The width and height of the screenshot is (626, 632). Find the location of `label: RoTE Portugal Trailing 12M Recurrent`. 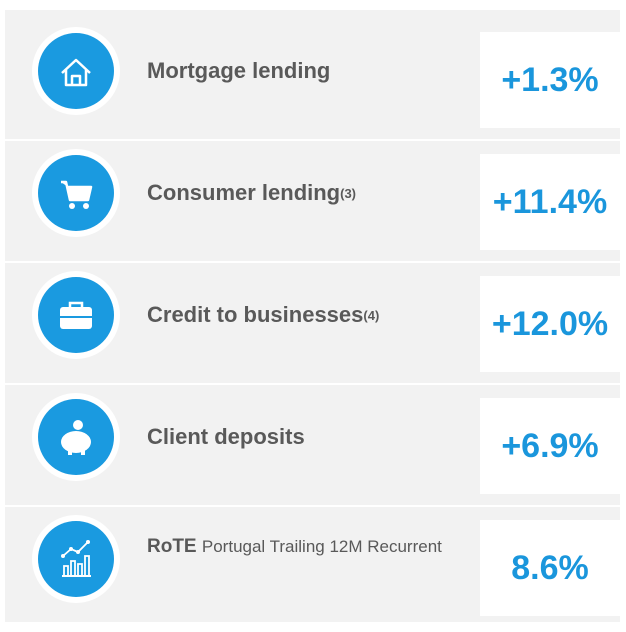

label: RoTE Portugal Trailing 12M Recurrent is located at coordinates (307, 559).